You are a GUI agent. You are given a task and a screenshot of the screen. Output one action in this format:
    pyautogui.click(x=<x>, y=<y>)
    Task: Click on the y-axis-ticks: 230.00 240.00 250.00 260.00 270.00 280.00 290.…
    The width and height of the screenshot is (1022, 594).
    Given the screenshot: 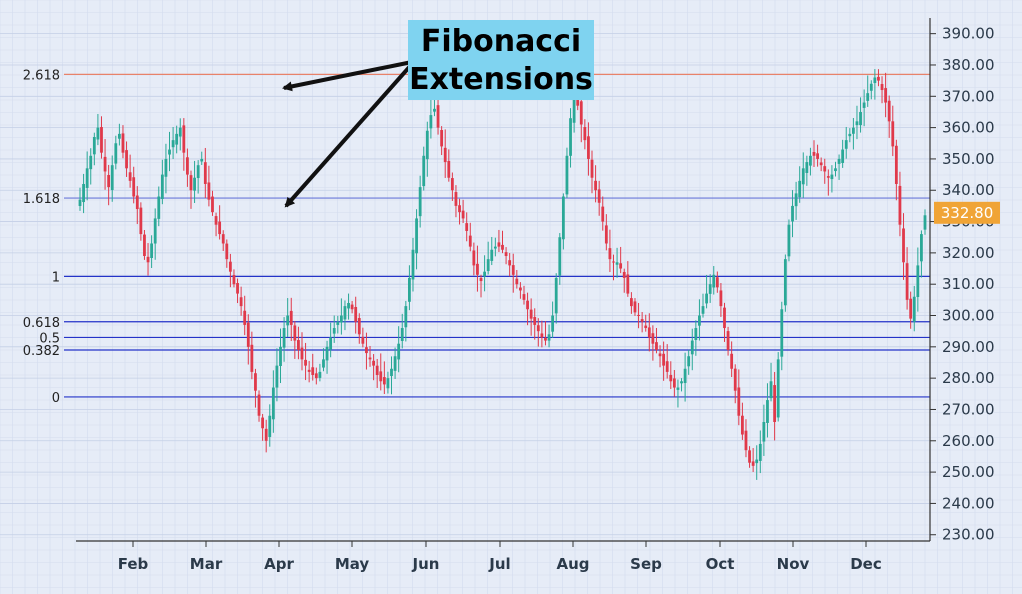 What is the action you would take?
    pyautogui.click(x=962, y=284)
    